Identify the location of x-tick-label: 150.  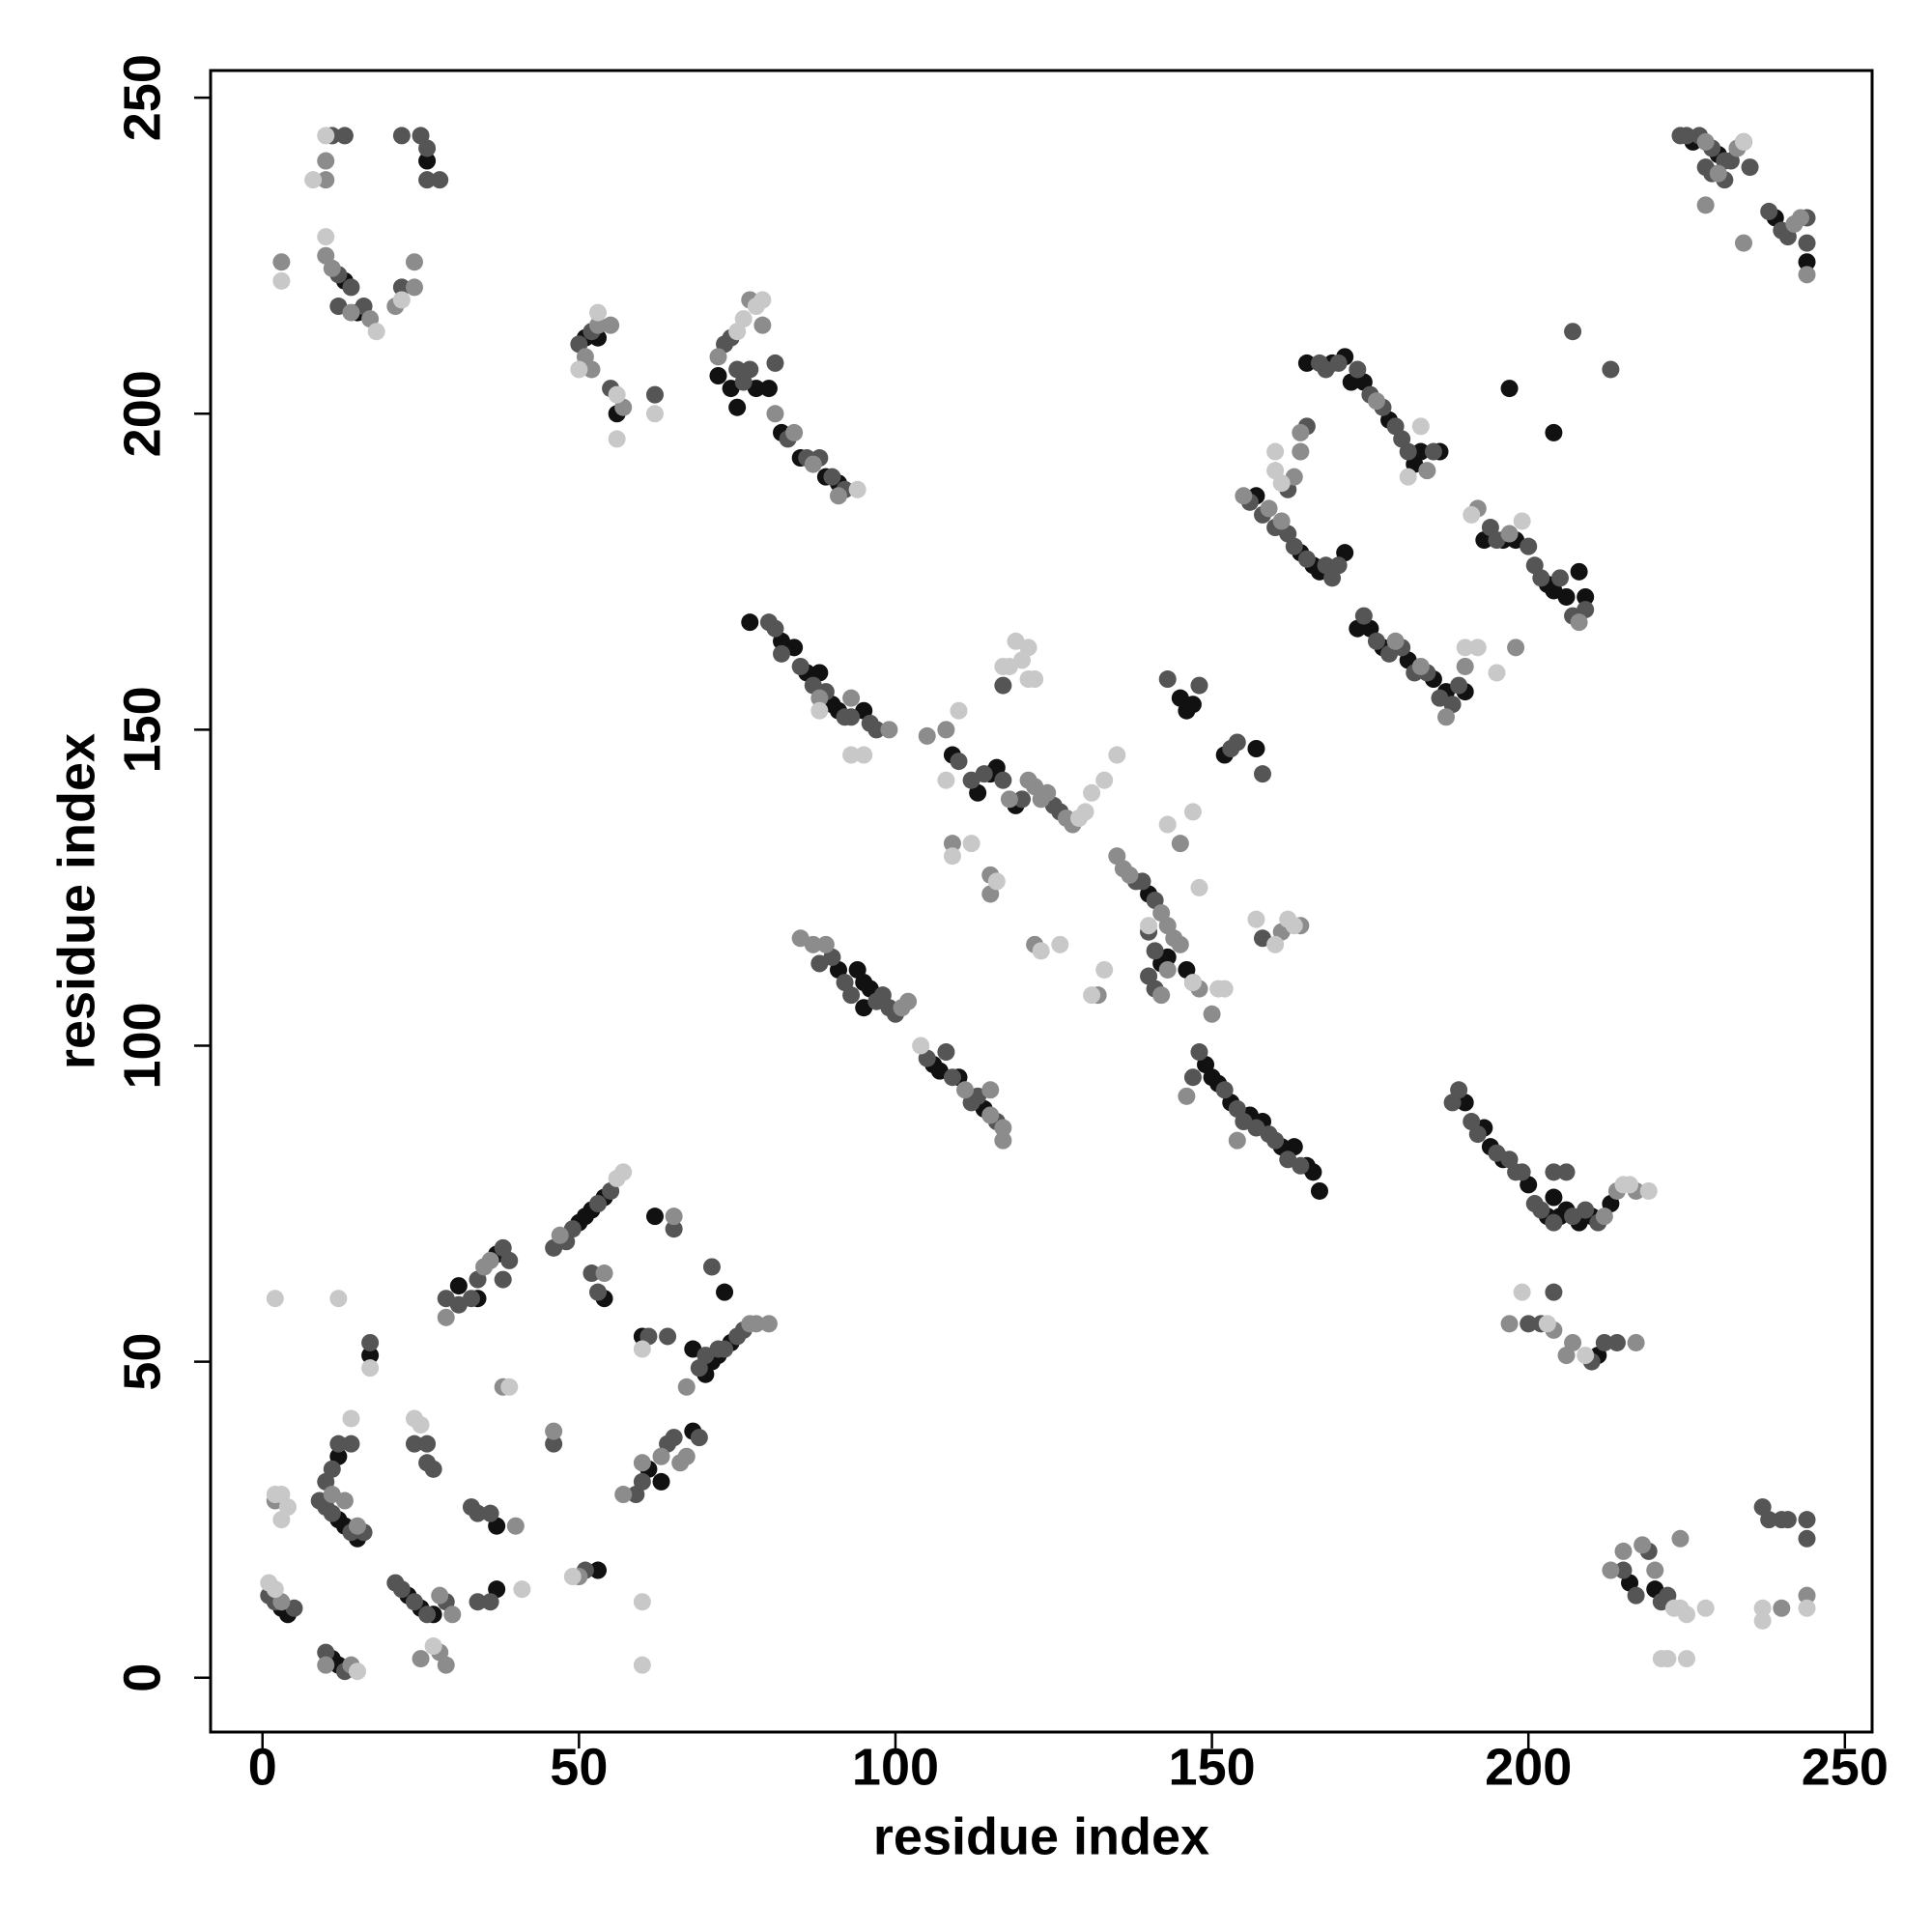
(1212, 1767).